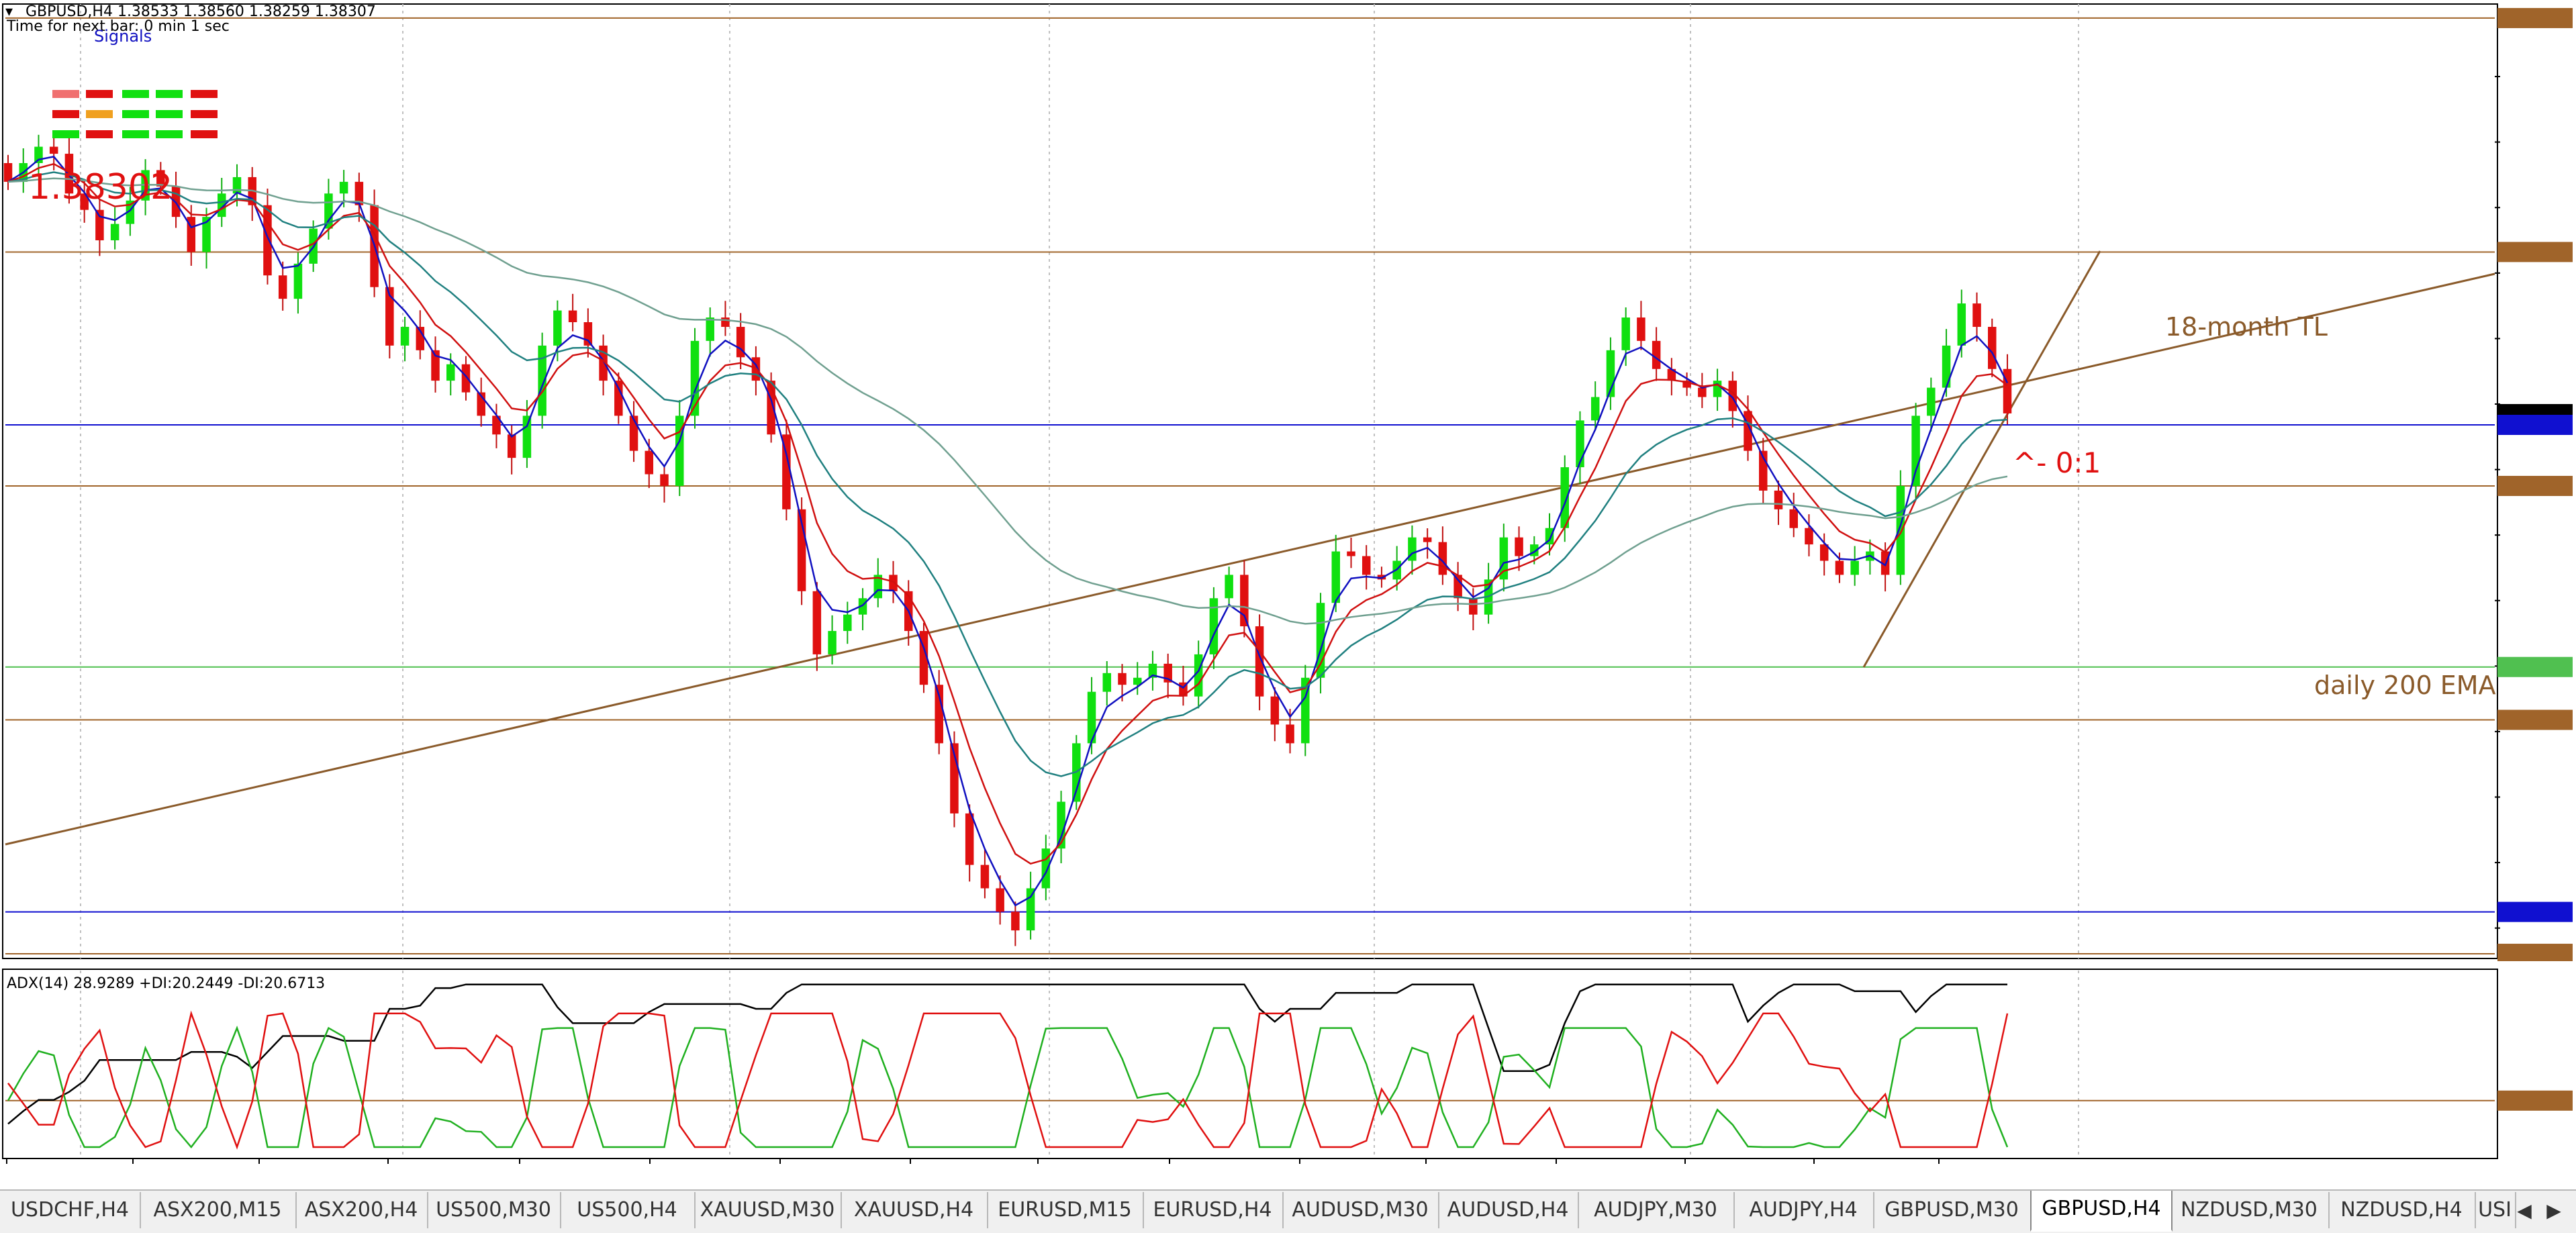  What do you see at coordinates (1952, 1210) in the screenshot?
I see `chart-tab: GBPUSD,M30` at bounding box center [1952, 1210].